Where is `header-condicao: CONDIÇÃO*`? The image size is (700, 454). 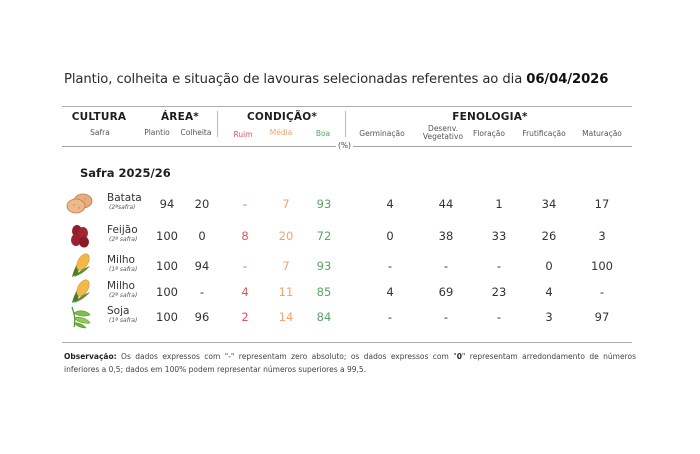
header-condicao: CONDIÇÃO* is located at coordinates (282, 117).